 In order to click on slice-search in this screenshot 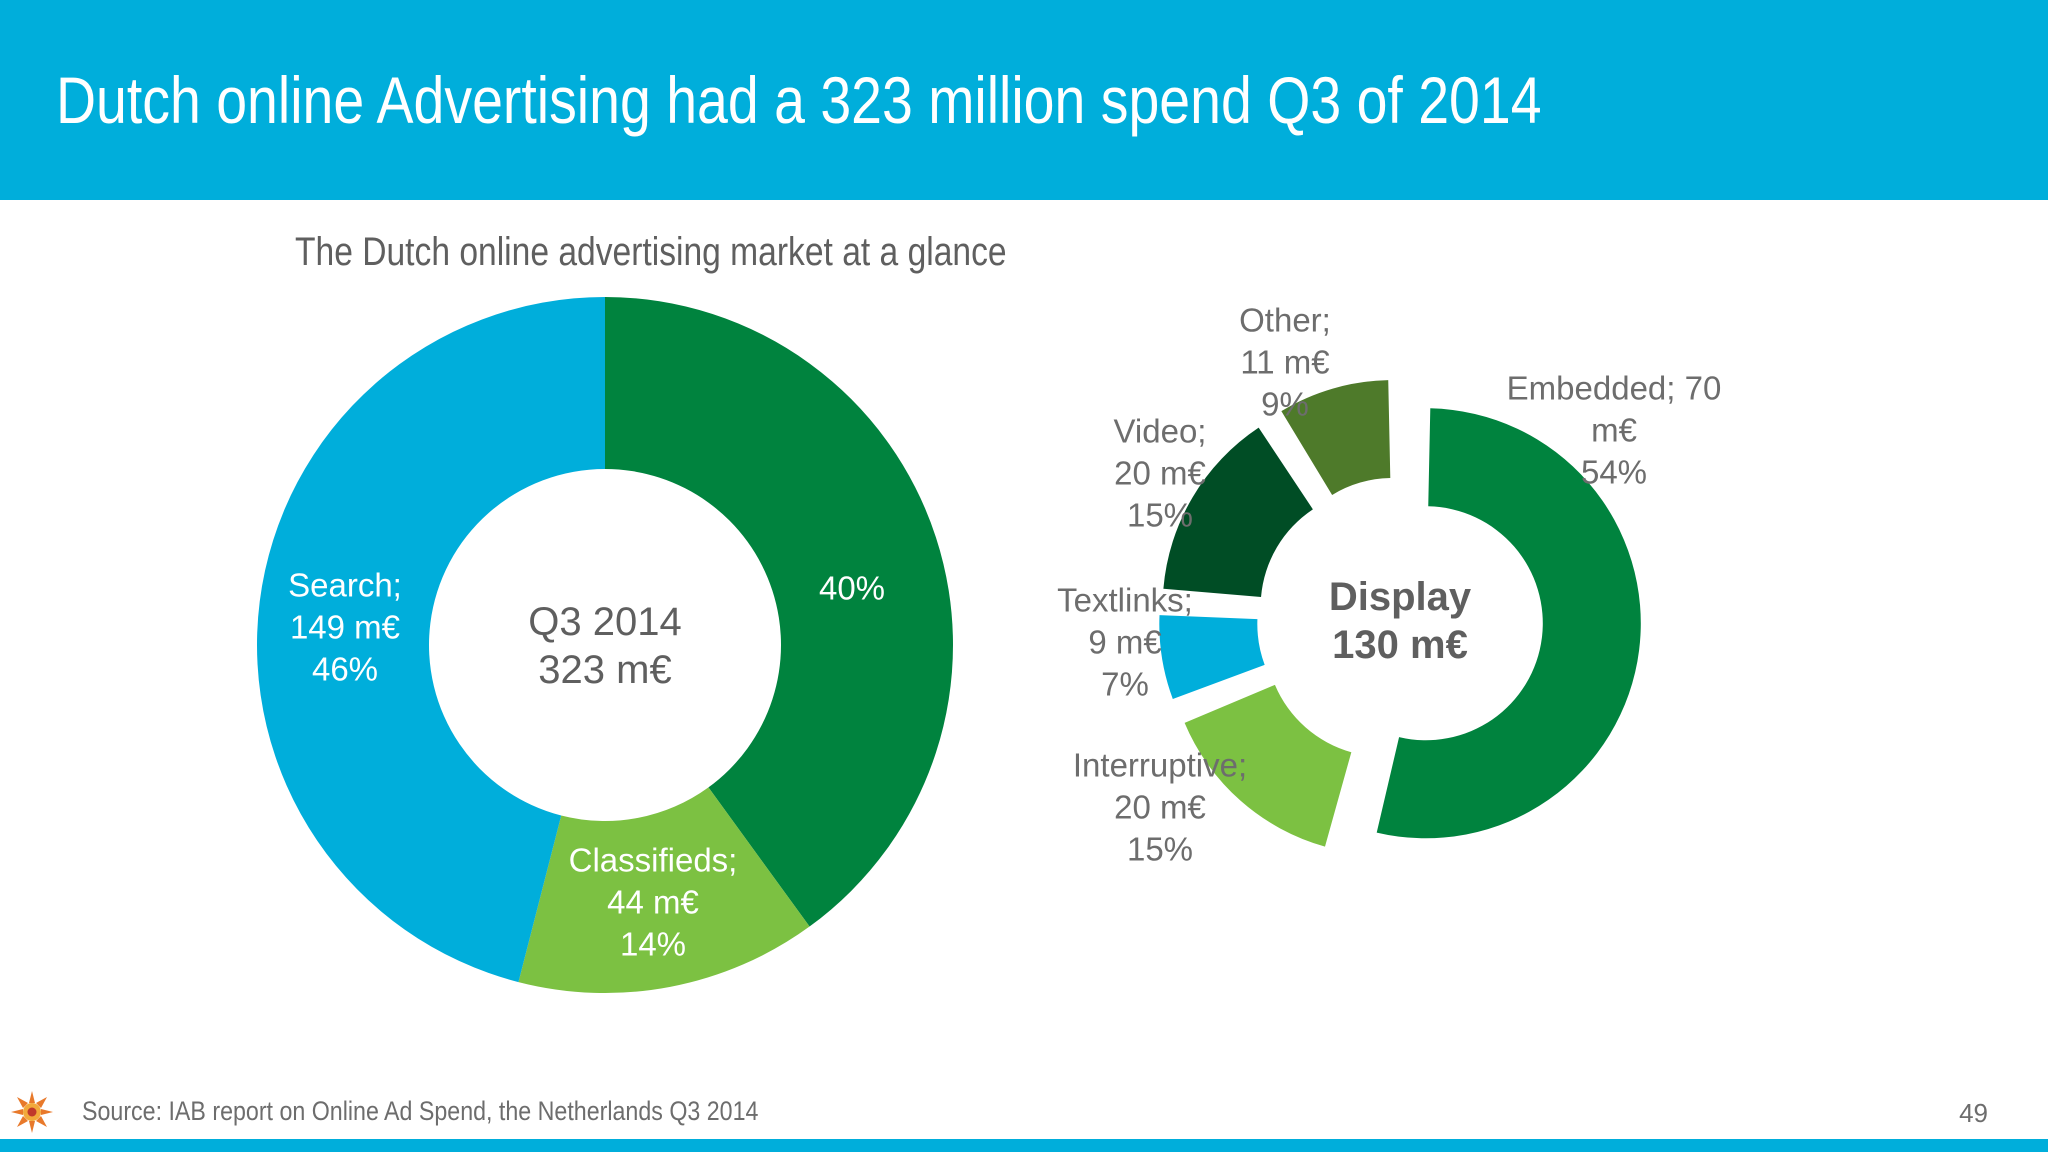, I will do `click(430, 640)`.